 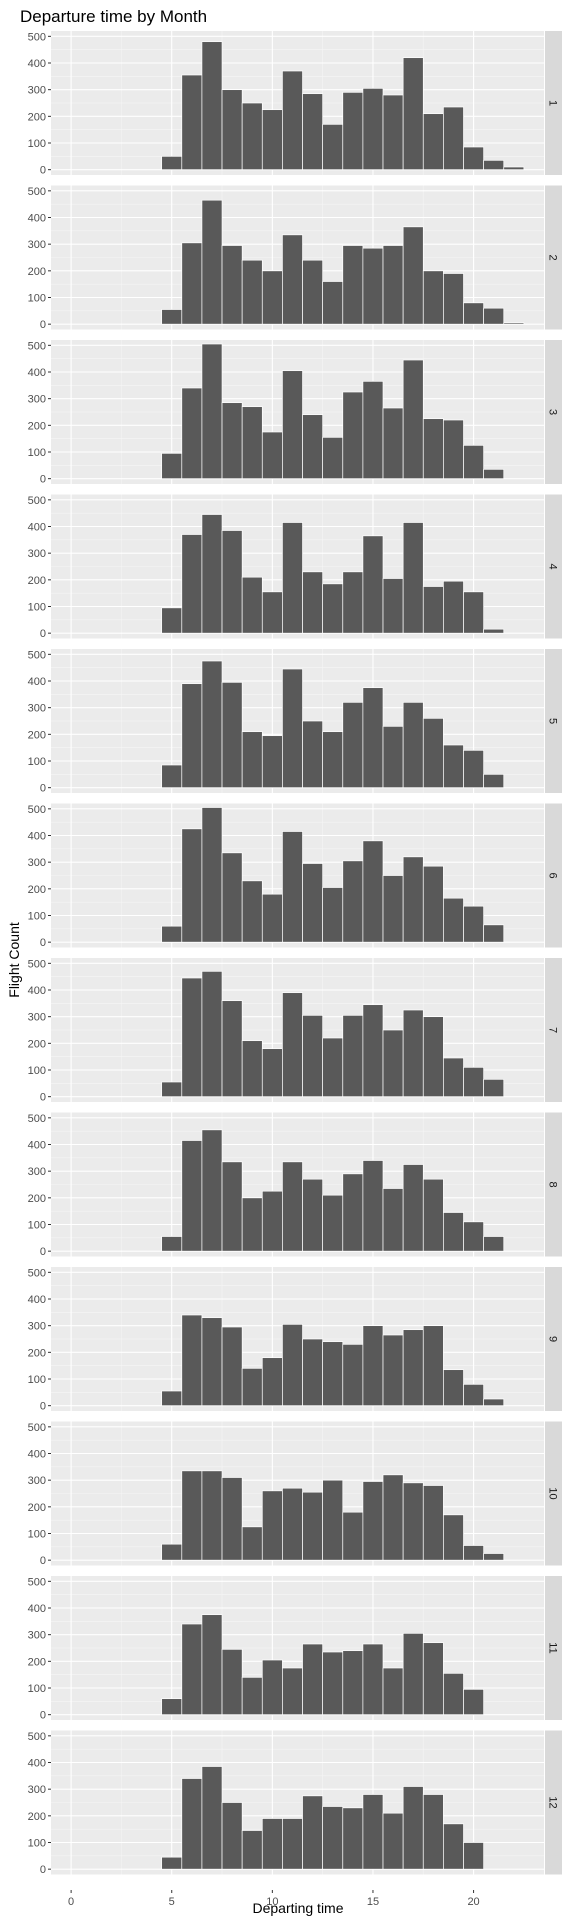 I want to click on facet-panel-11: 0 100 200 300 400 500 11, so click(x=295, y=1649).